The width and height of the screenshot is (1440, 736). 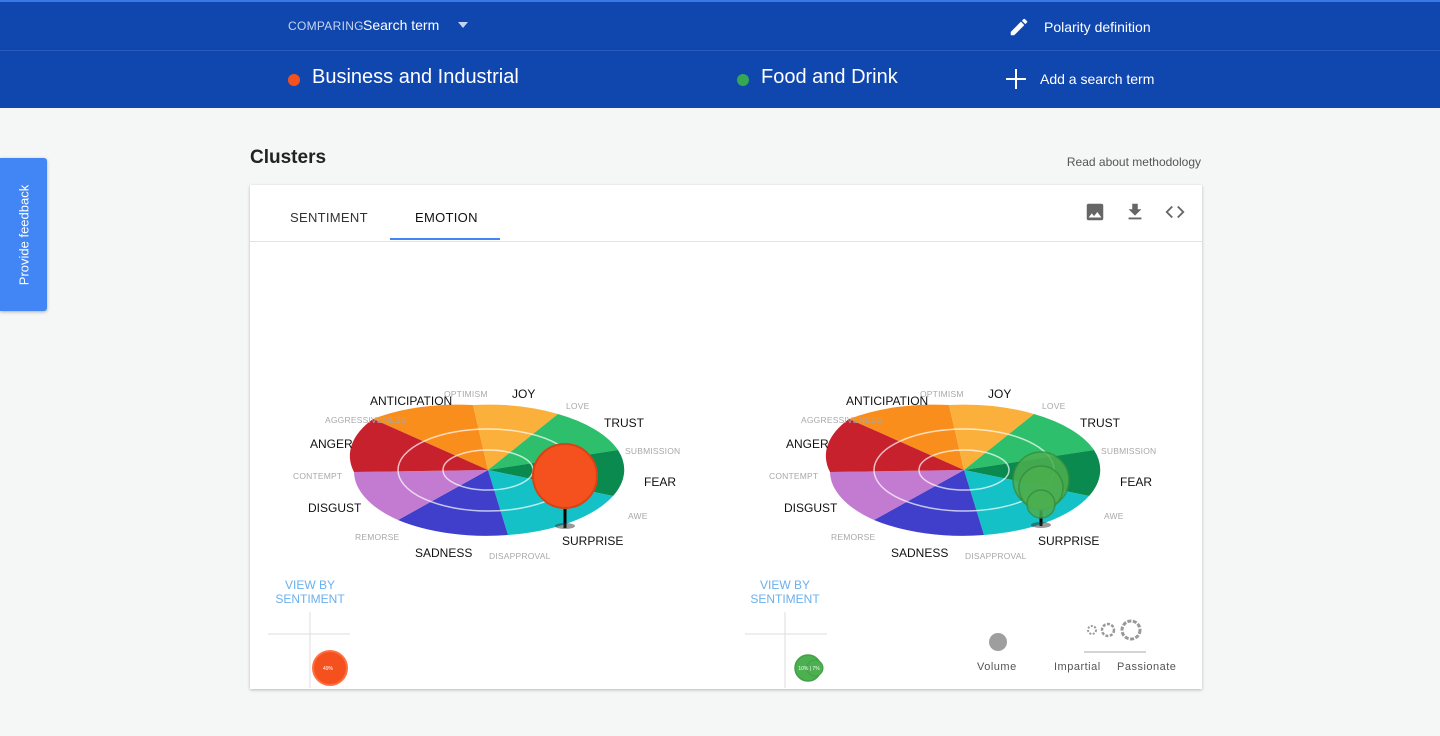 What do you see at coordinates (1019, 27) in the screenshot?
I see `pencil-icon` at bounding box center [1019, 27].